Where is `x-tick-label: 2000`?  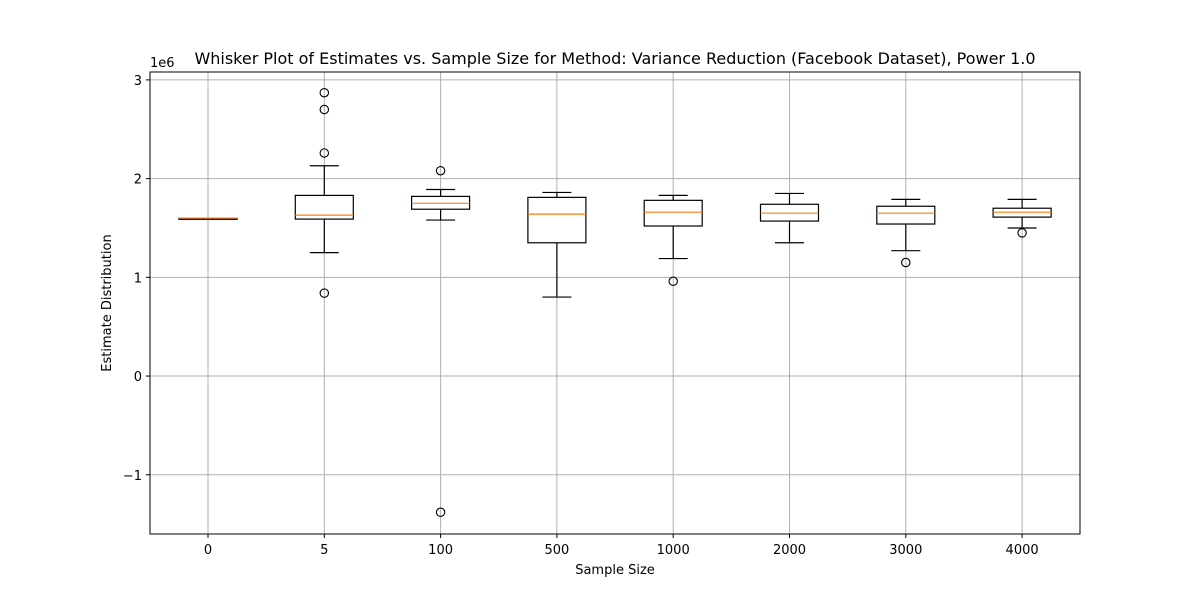 x-tick-label: 2000 is located at coordinates (789, 550).